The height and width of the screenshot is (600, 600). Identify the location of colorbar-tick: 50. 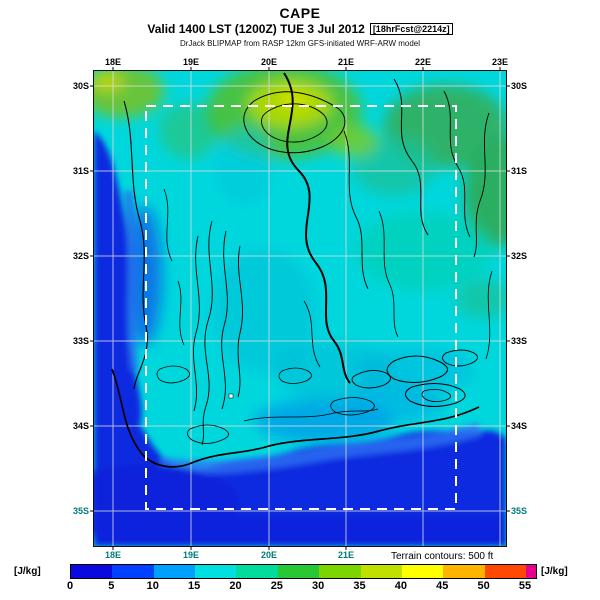
(483, 586).